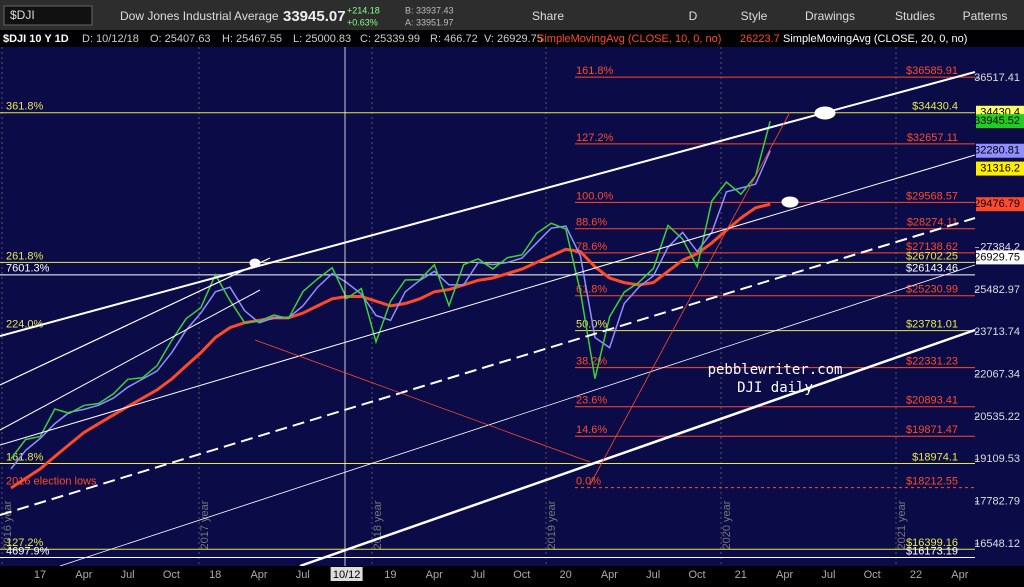 The image size is (1024, 587). Describe the element at coordinates (591, 247) in the screenshot. I see `level-pct: 78.6%` at that location.